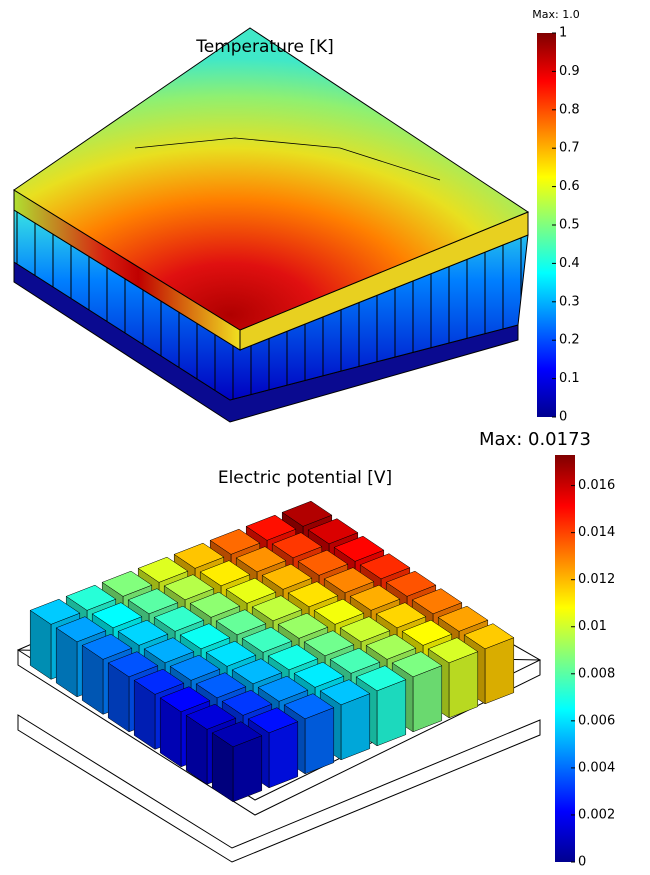  Describe the element at coordinates (569, 225) in the screenshot. I see `colorbar-tick-label: 0.5` at that location.